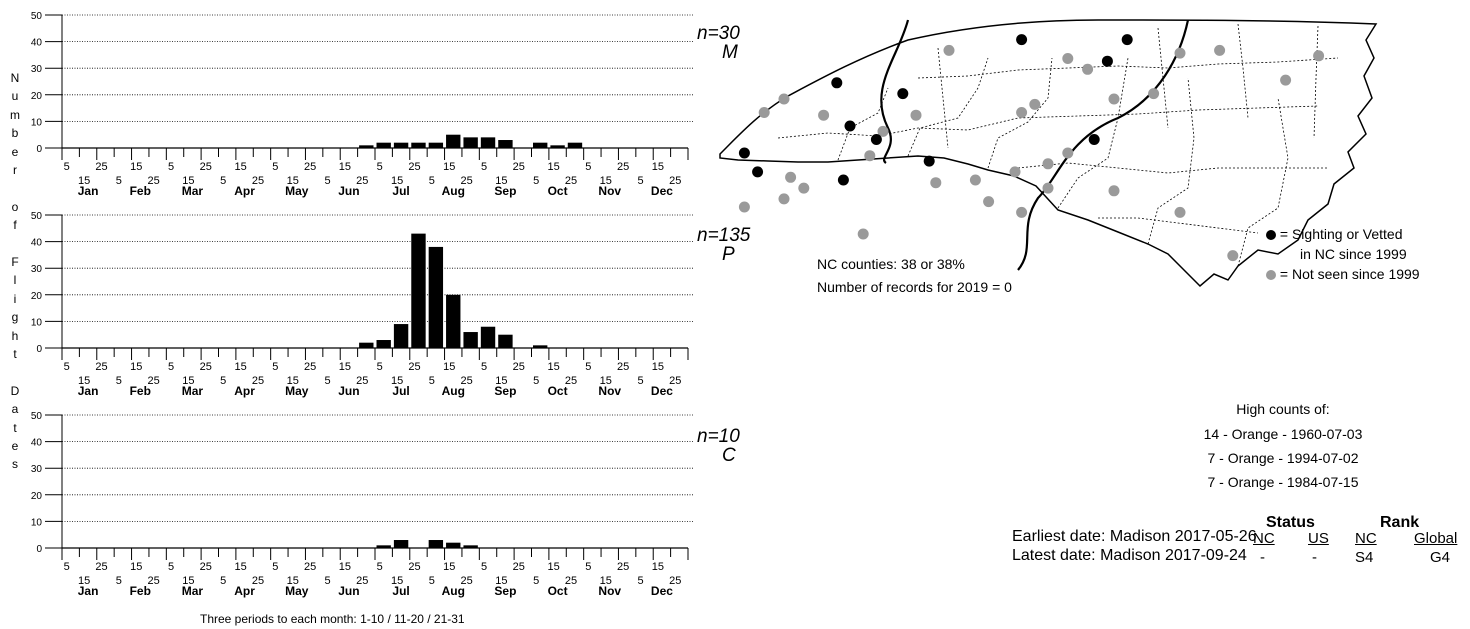 This screenshot has width=1470, height=629. I want to click on month-label: Jul, so click(400, 391).